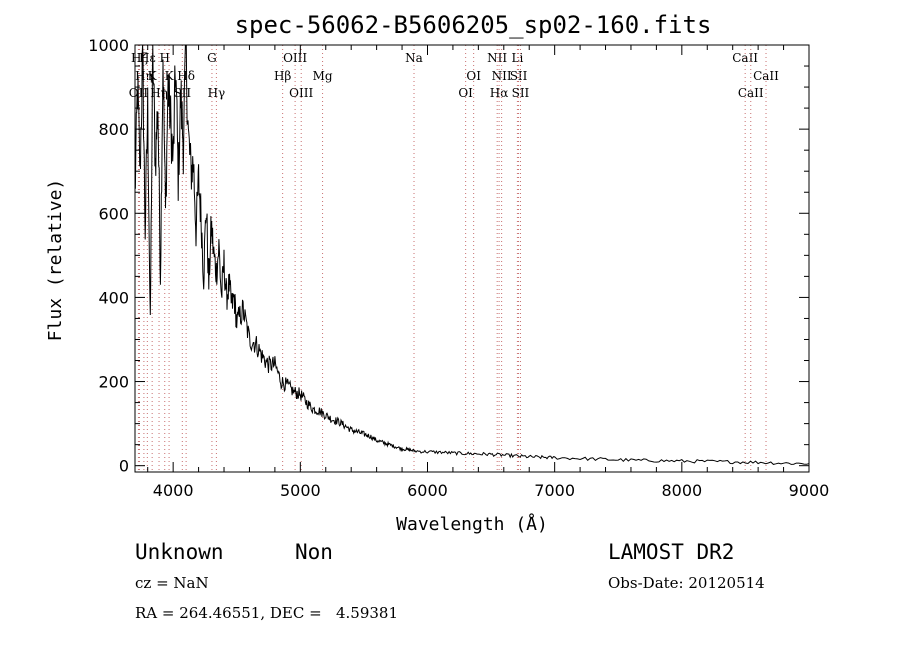 The height and width of the screenshot is (650, 900). Describe the element at coordinates (517, 58) in the screenshot. I see `marker-label: Li` at that location.